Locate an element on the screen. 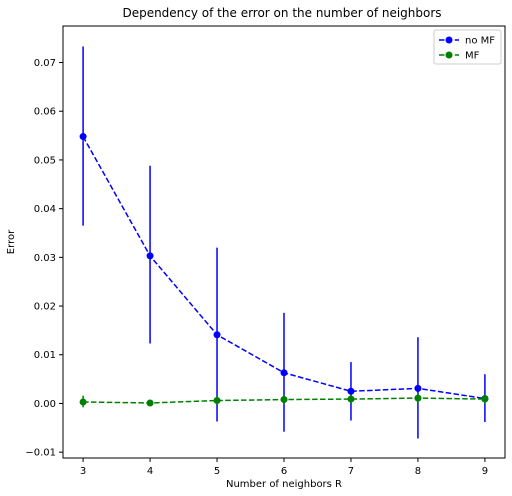 The height and width of the screenshot is (496, 512). x-tick-label-2: 5 is located at coordinates (217, 471).